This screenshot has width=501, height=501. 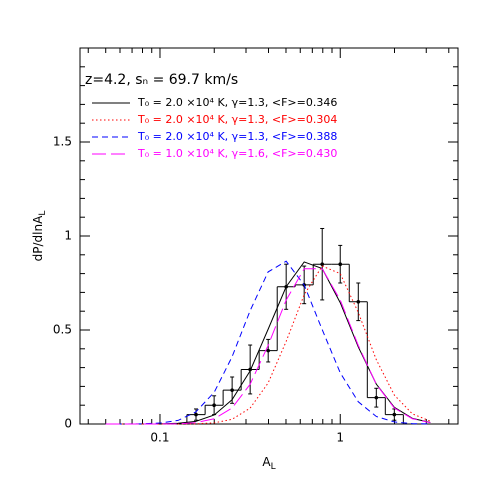 What do you see at coordinates (237, 119) in the screenshot?
I see `legend-label: T₀ = 2.0 ×10⁴ K, γ=1.3, <F>=0.304` at bounding box center [237, 119].